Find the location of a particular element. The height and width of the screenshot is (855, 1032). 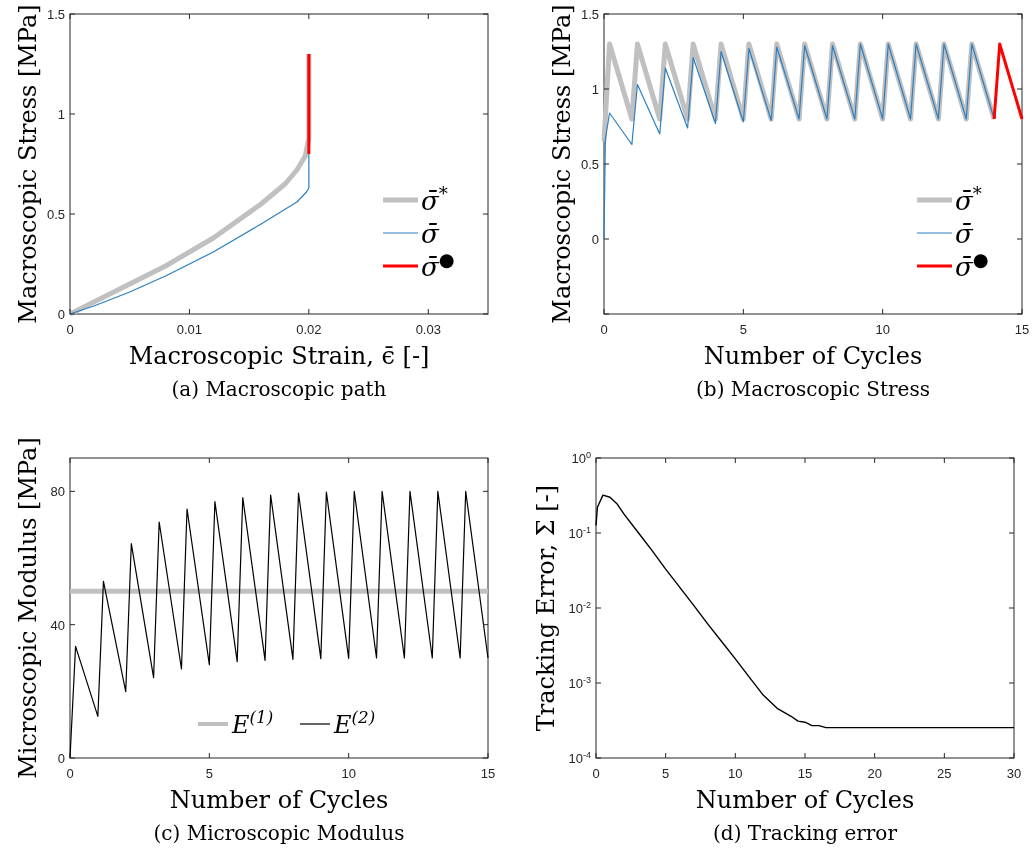

legend-label: E$^{(2)}$ is located at coordinates (354, 723).